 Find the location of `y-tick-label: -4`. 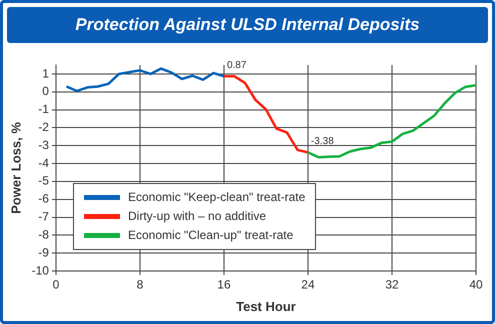

y-tick-label: -4 is located at coordinates (44, 163).